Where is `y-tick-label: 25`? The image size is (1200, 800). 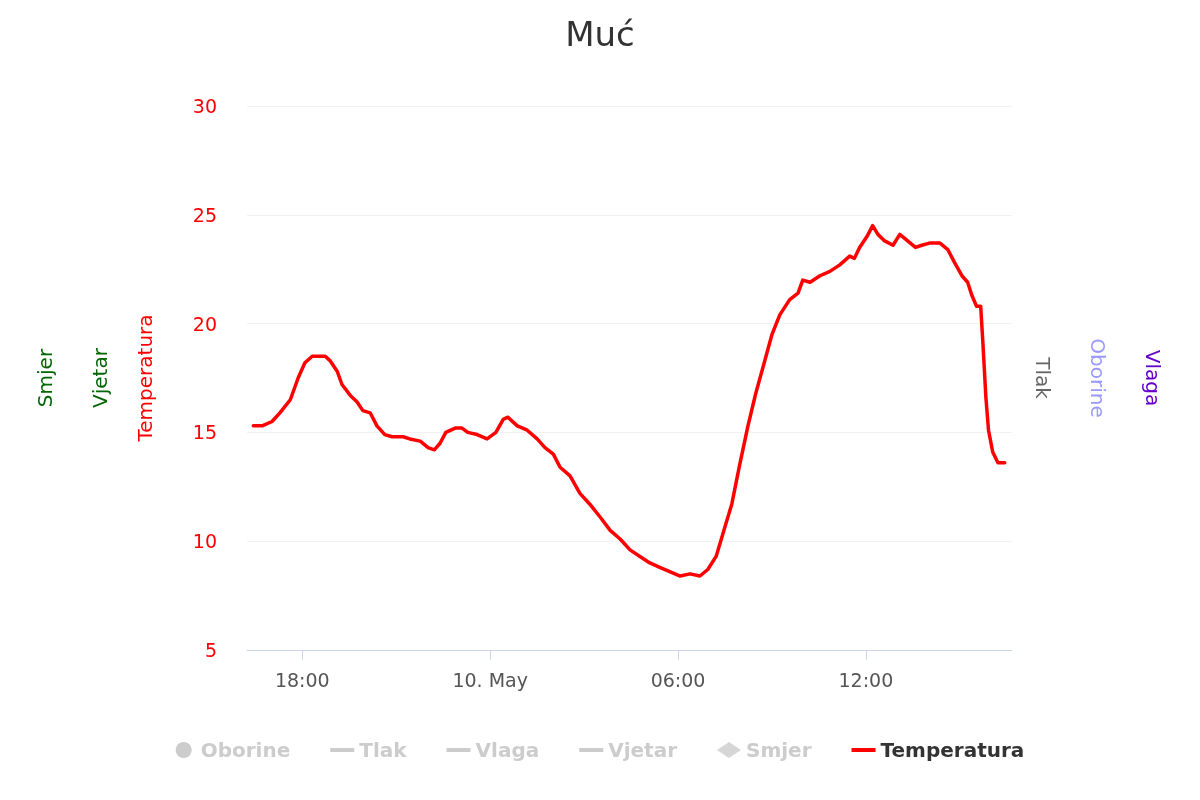
y-tick-label: 25 is located at coordinates (204, 214).